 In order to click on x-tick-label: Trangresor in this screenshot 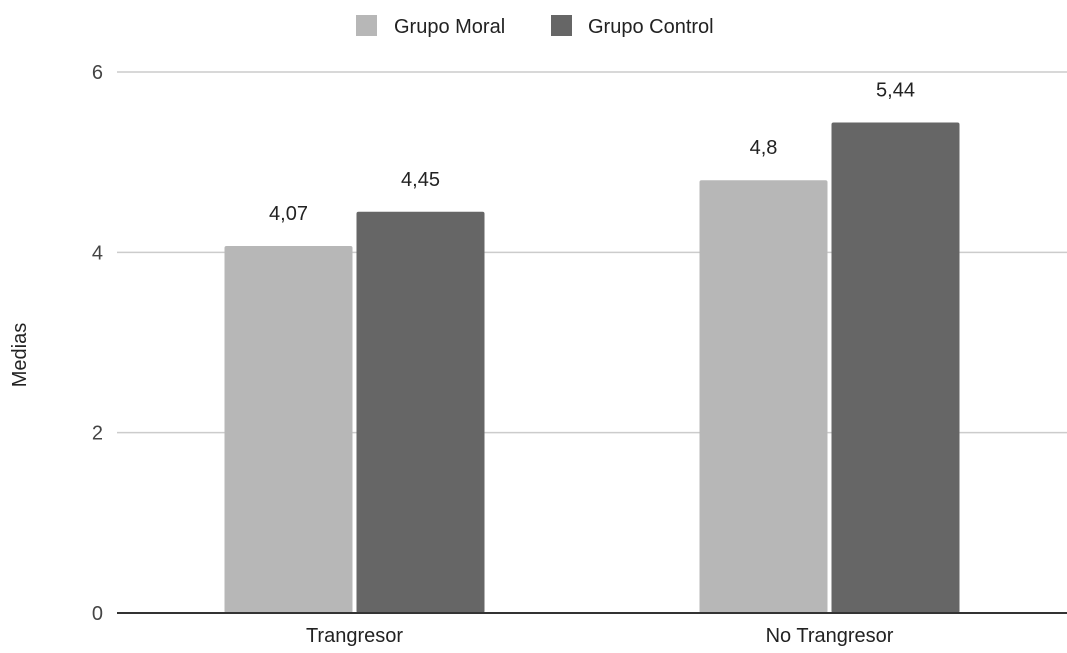, I will do `click(354, 636)`.